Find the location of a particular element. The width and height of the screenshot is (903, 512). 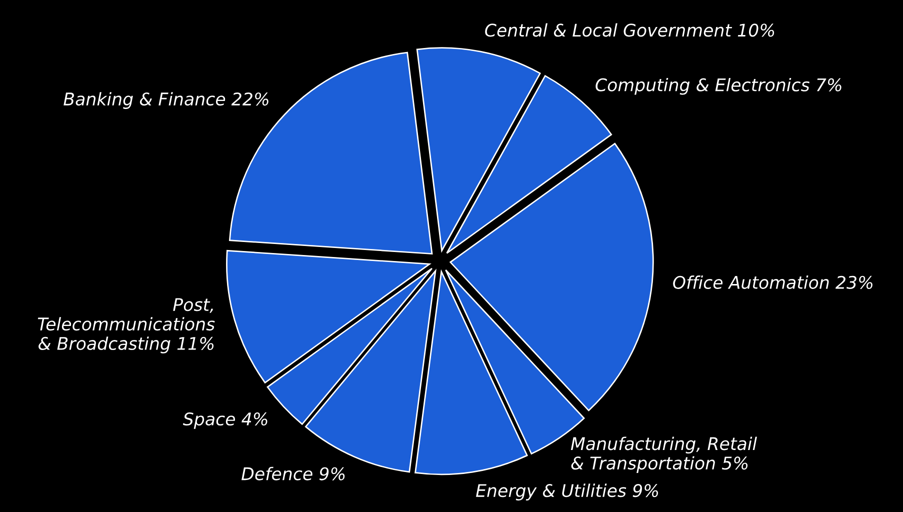

slice-label: Computing & Electronics 7% is located at coordinates (719, 86).